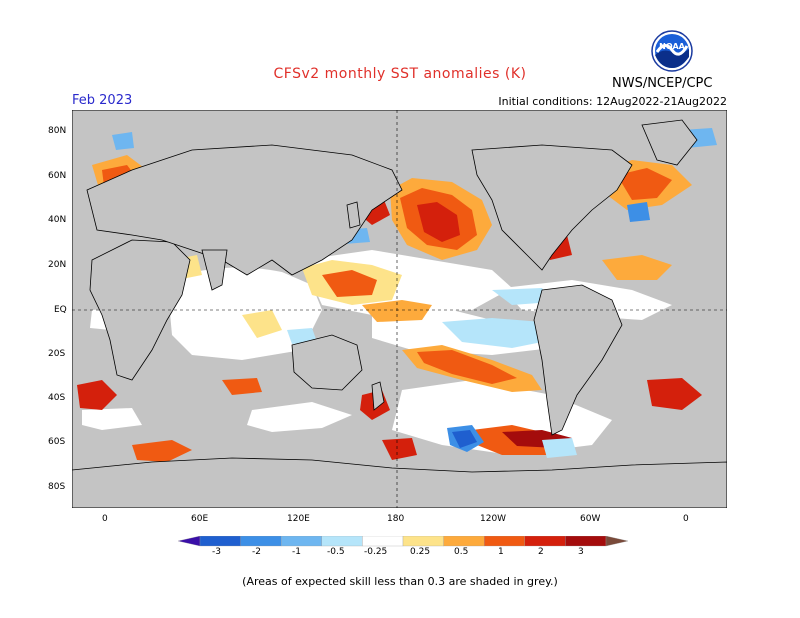 The width and height of the screenshot is (800, 618). What do you see at coordinates (200, 519) in the screenshot?
I see `lon-label-60e: 60E` at bounding box center [200, 519].